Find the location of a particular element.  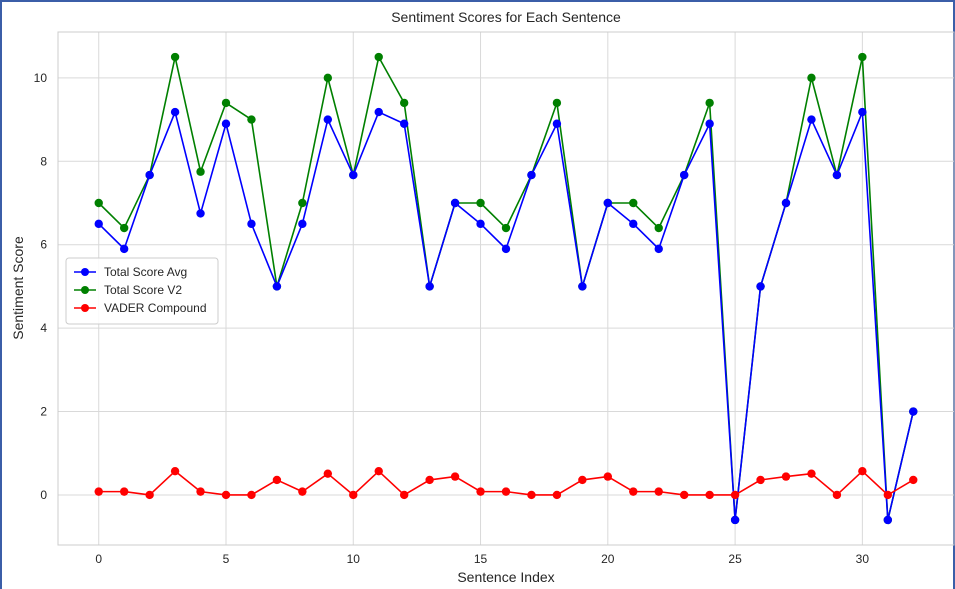

y-tick-label: 8 is located at coordinates (43, 161).